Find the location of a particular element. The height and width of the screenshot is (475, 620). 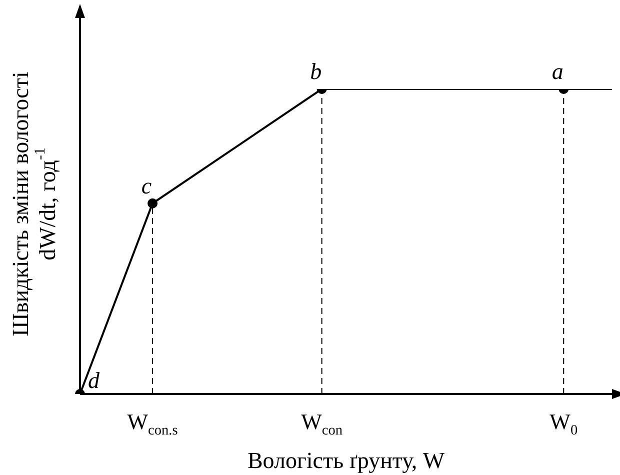

annotation: c is located at coordinates (146, 185).